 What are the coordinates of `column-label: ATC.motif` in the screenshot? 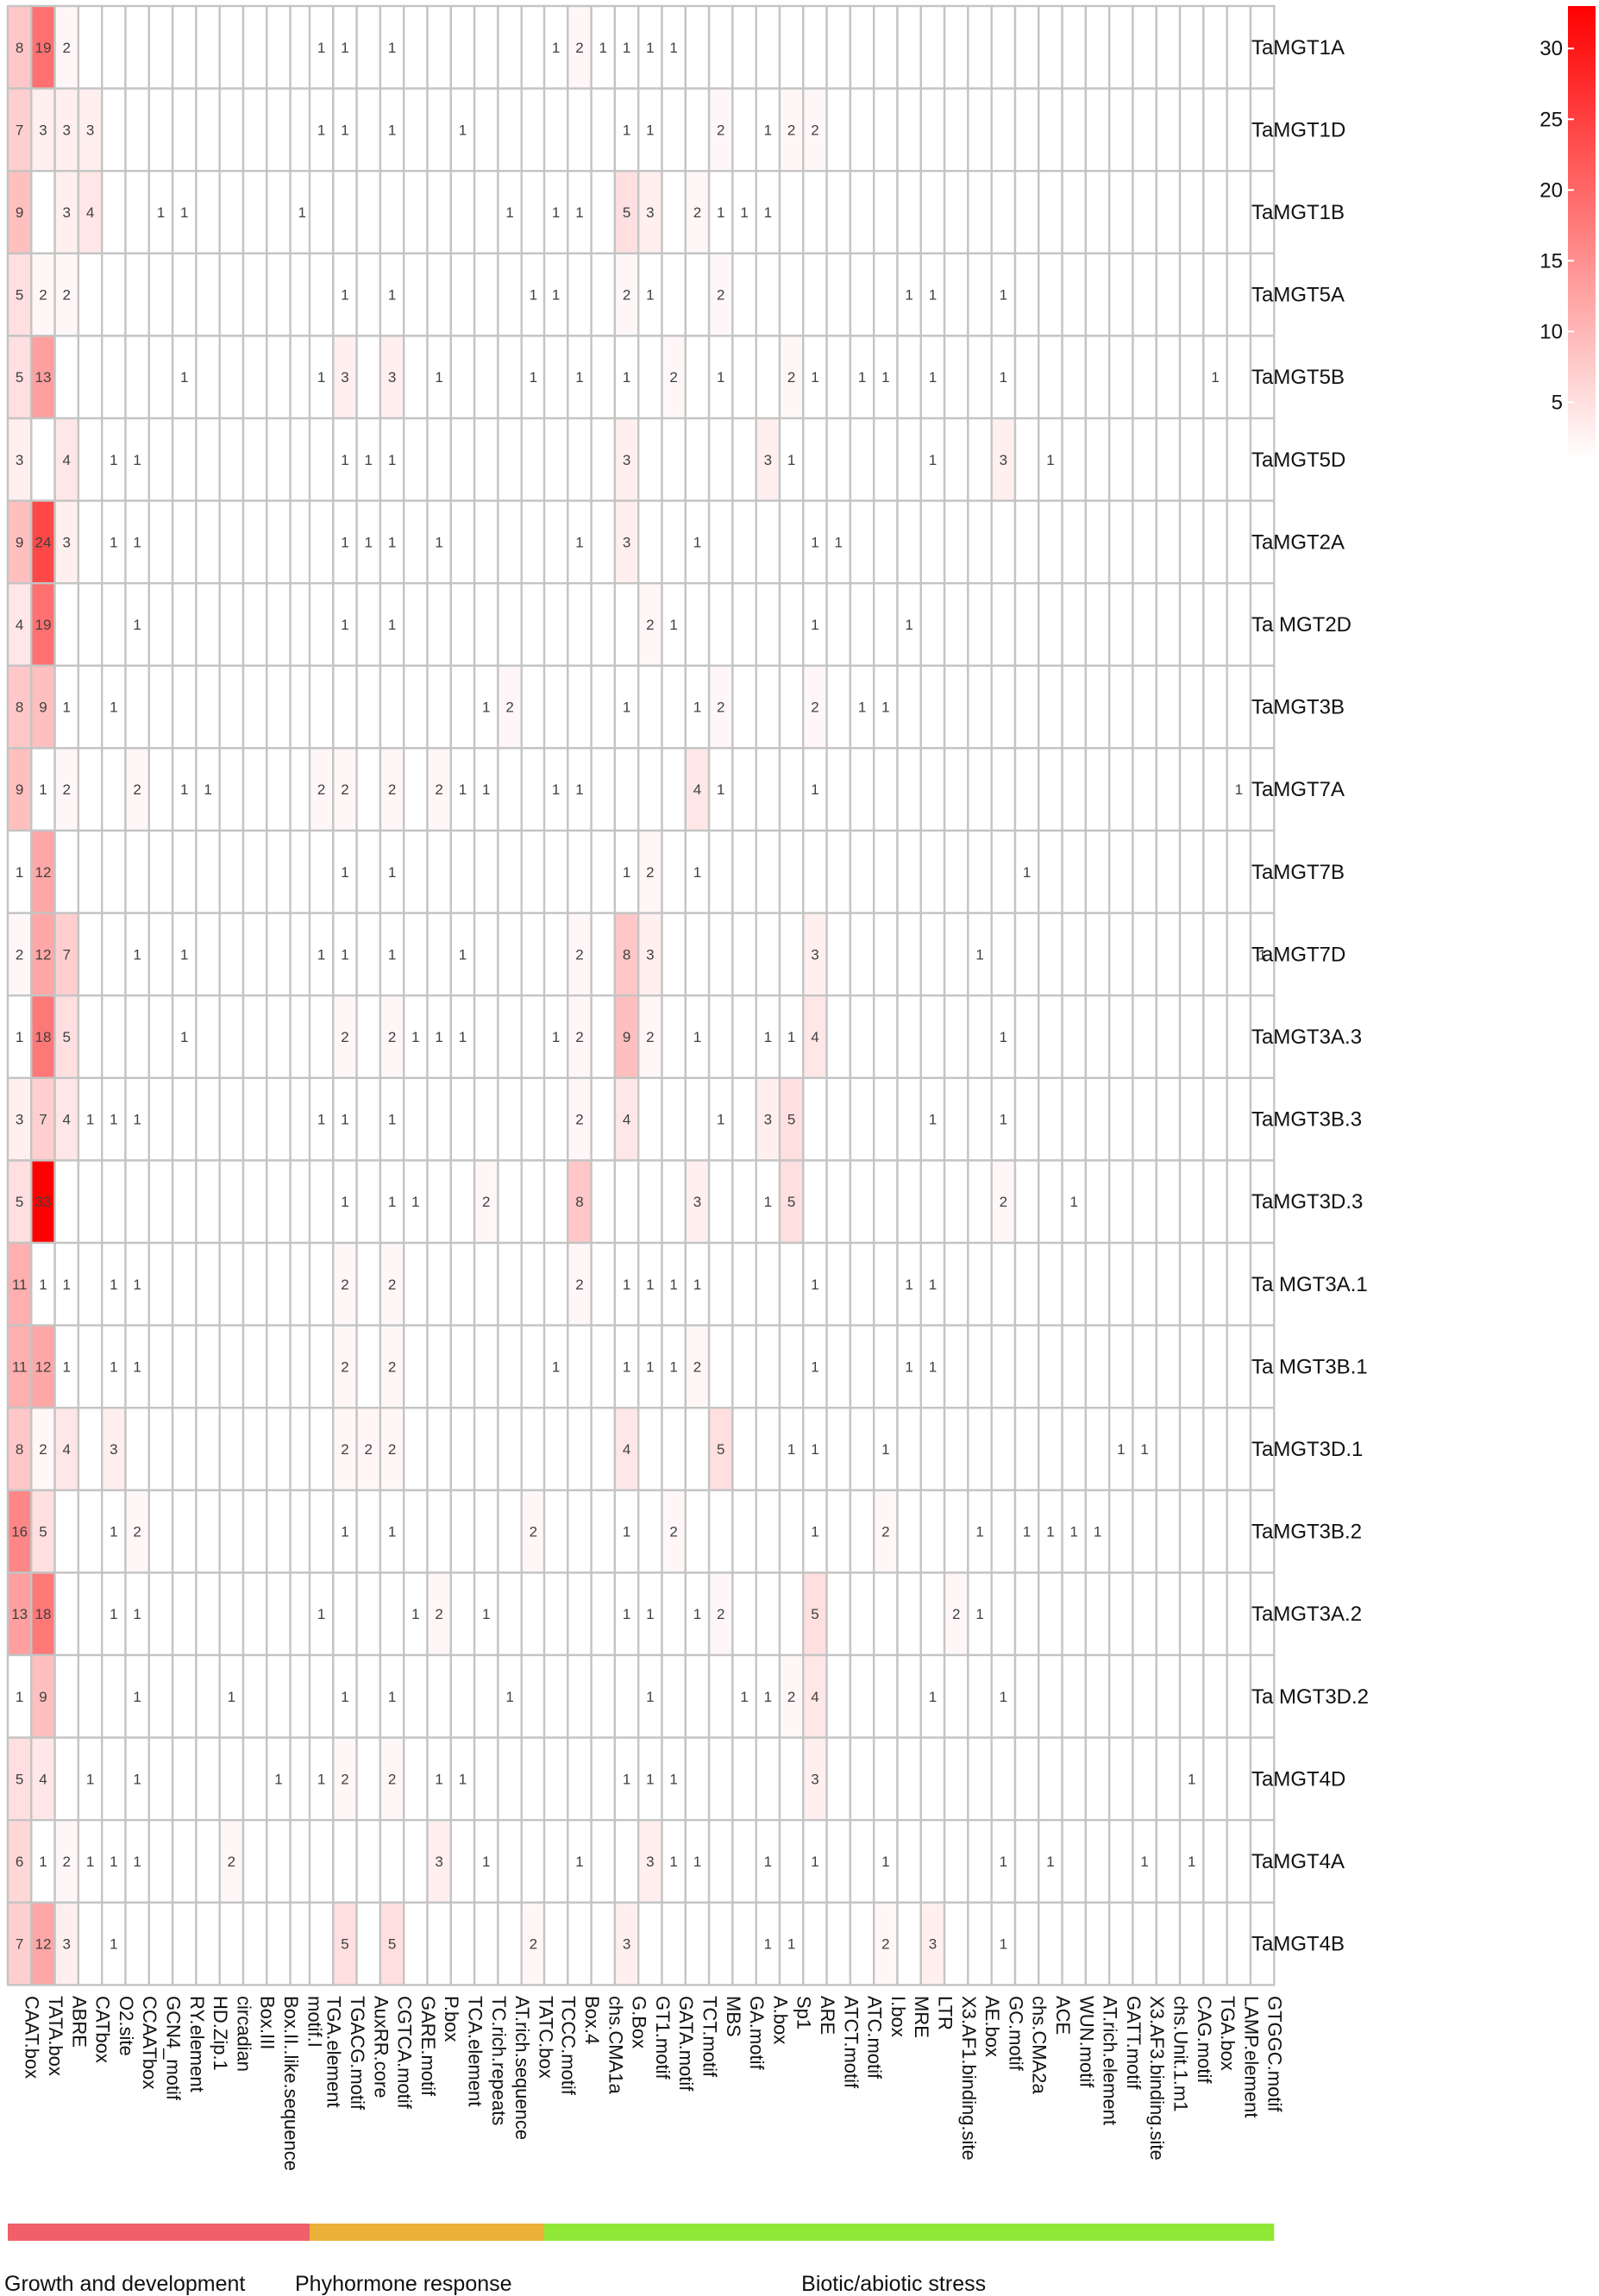 It's located at (875, 2038).